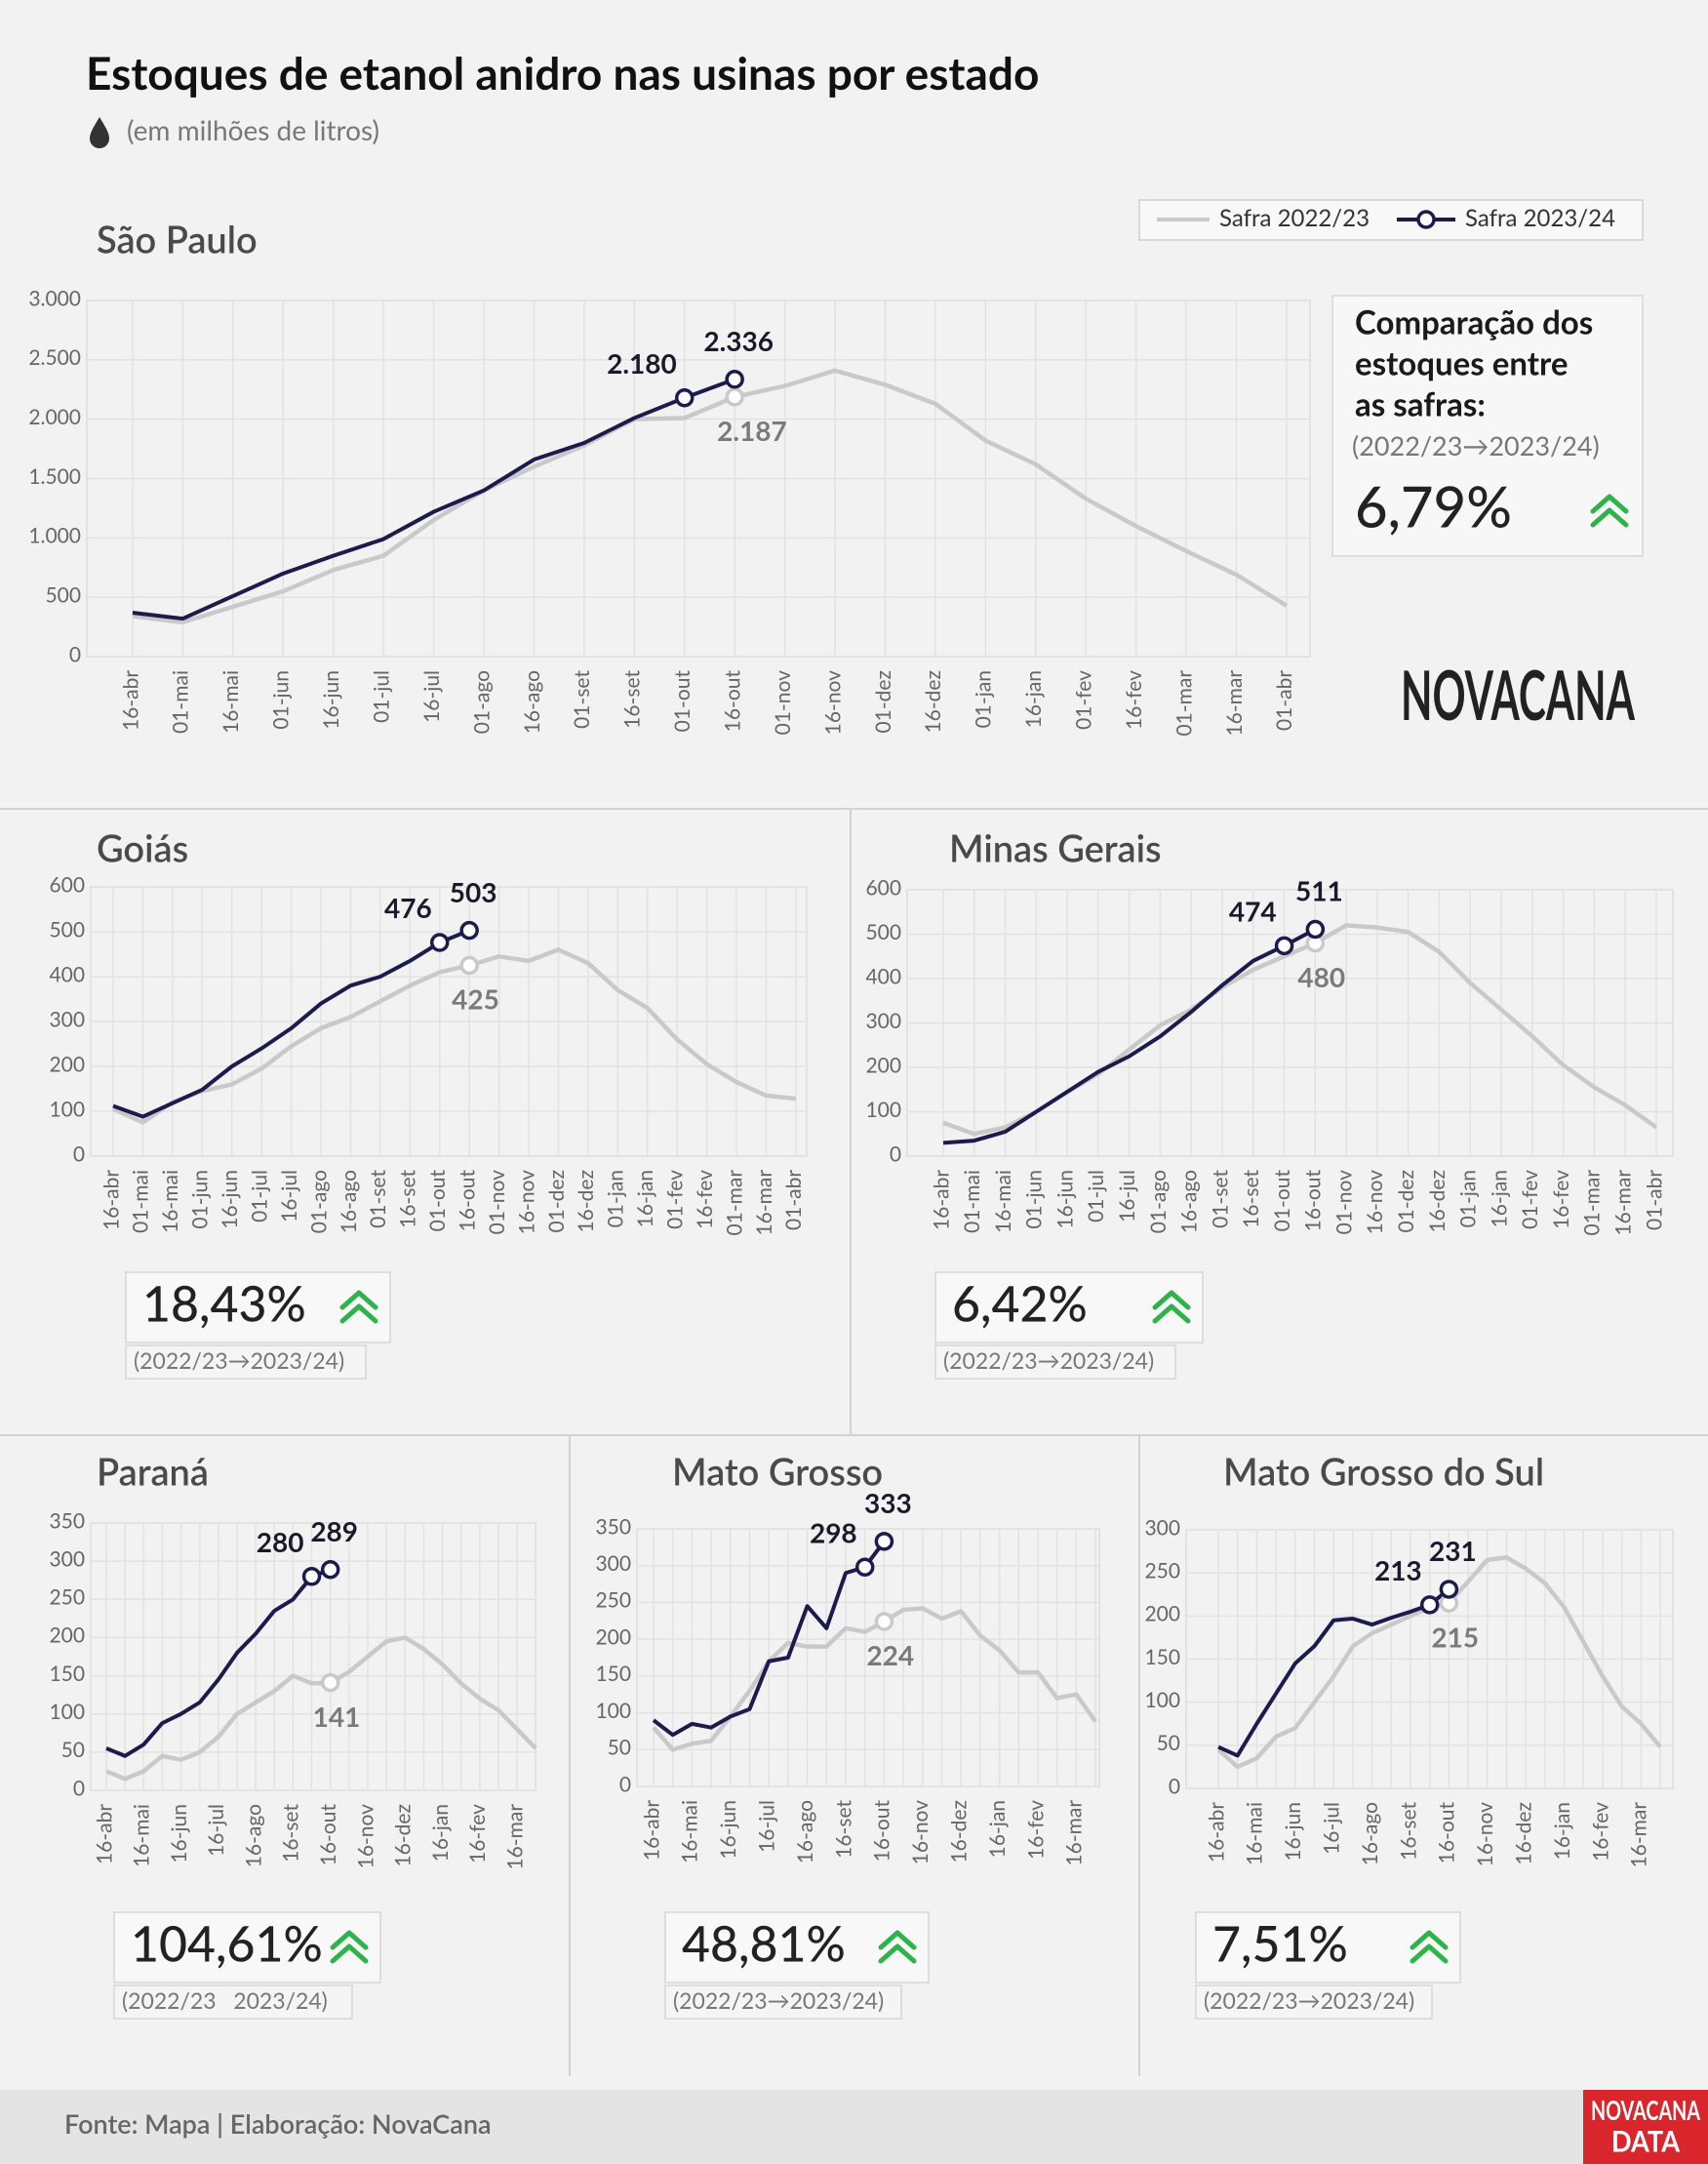 This screenshot has width=1708, height=2164. Describe the element at coordinates (1280, 1943) in the screenshot. I see `comparison-value: 7,51%` at that location.